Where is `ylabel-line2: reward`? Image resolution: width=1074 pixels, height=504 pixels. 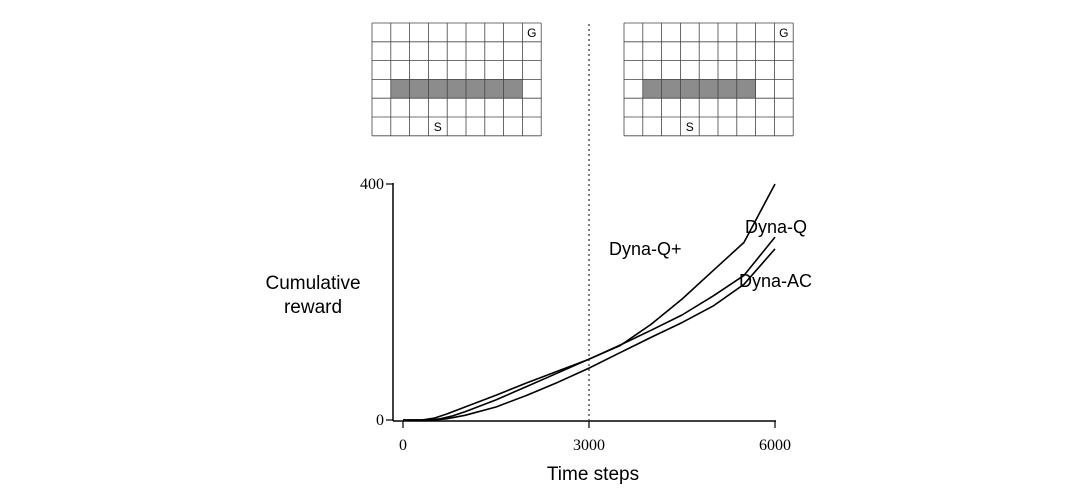 ylabel-line2: reward is located at coordinates (313, 307).